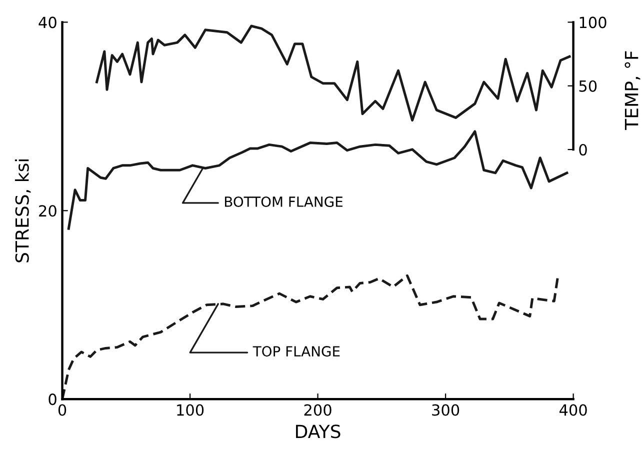  What do you see at coordinates (47, 22) in the screenshot?
I see `y-tick-label: 40` at bounding box center [47, 22].